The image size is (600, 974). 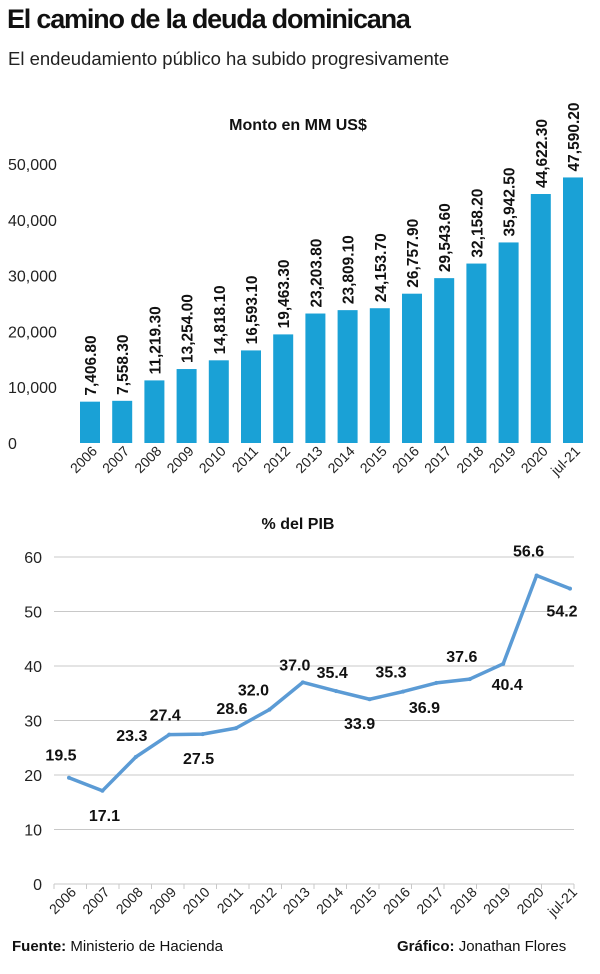 What do you see at coordinates (230, 900) in the screenshot?
I see `line-xtick-label: 2011` at bounding box center [230, 900].